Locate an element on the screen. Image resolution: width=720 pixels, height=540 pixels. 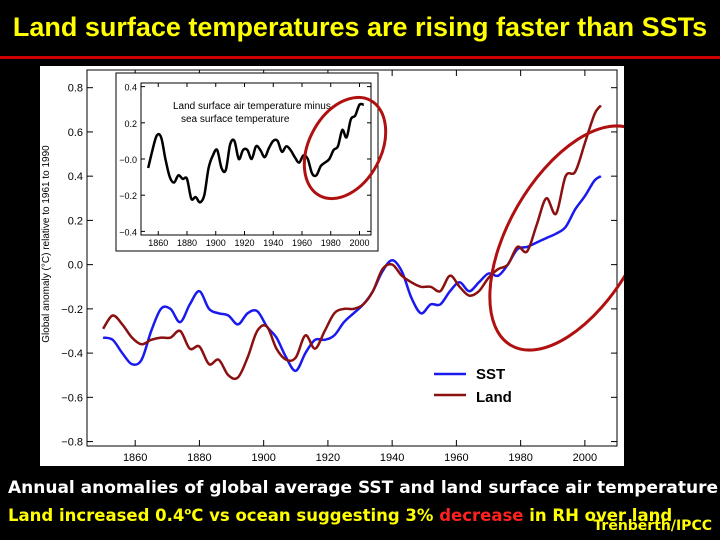
title-divider is located at coordinates (360, 57).